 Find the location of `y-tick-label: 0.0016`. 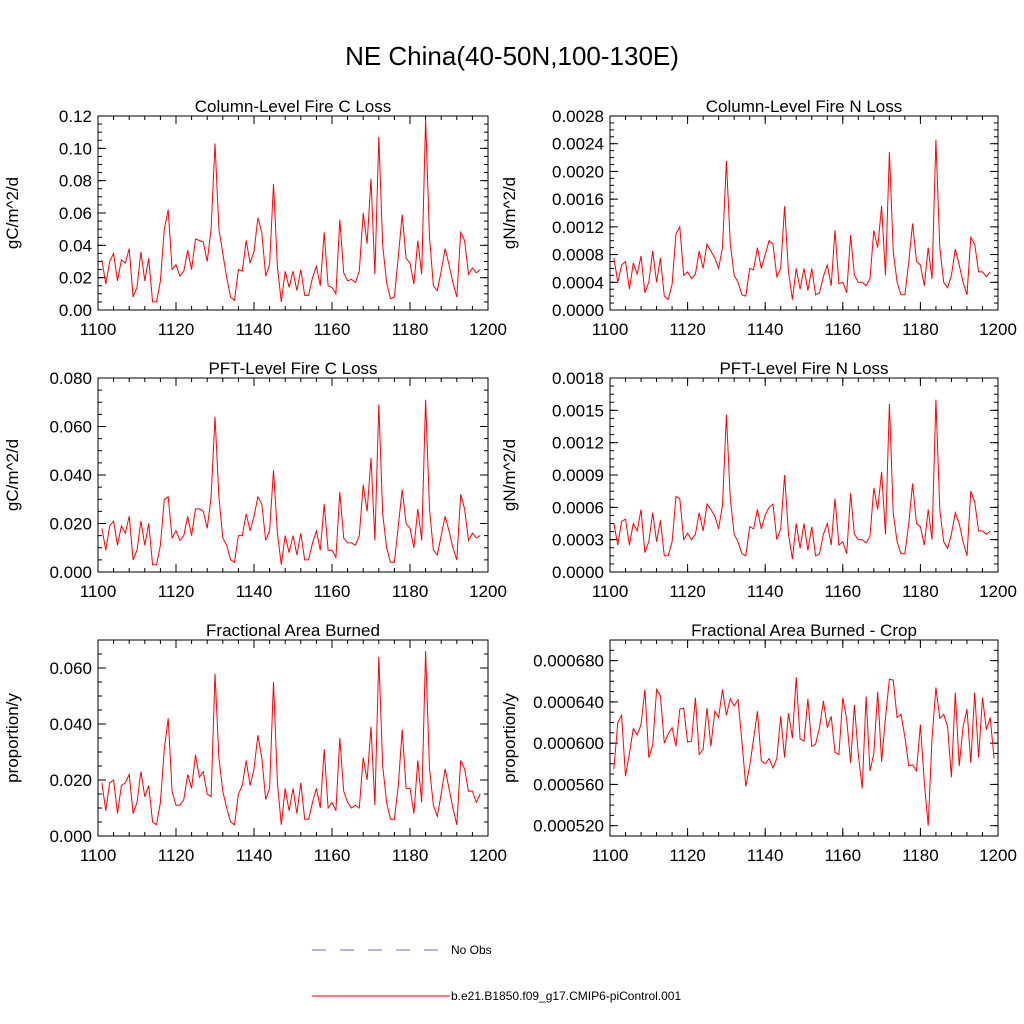

y-tick-label: 0.0016 is located at coordinates (578, 199).